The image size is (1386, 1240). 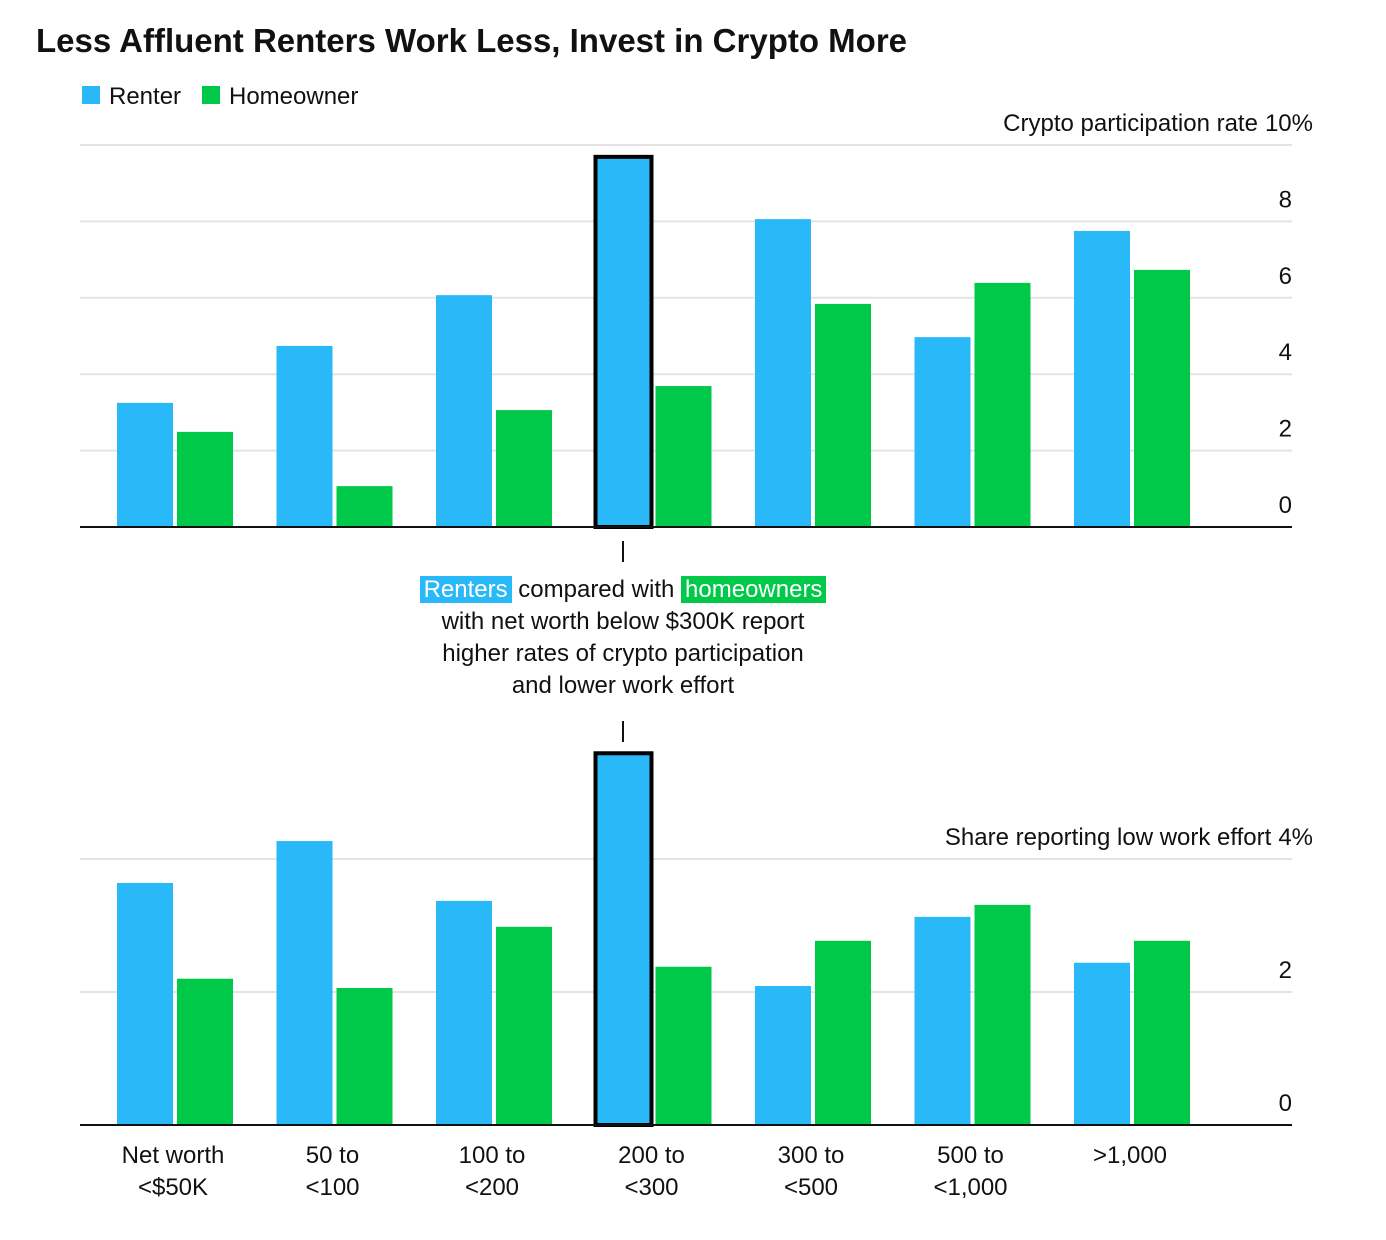 What do you see at coordinates (754, 589) in the screenshot?
I see `annotation-chip: homeowners` at bounding box center [754, 589].